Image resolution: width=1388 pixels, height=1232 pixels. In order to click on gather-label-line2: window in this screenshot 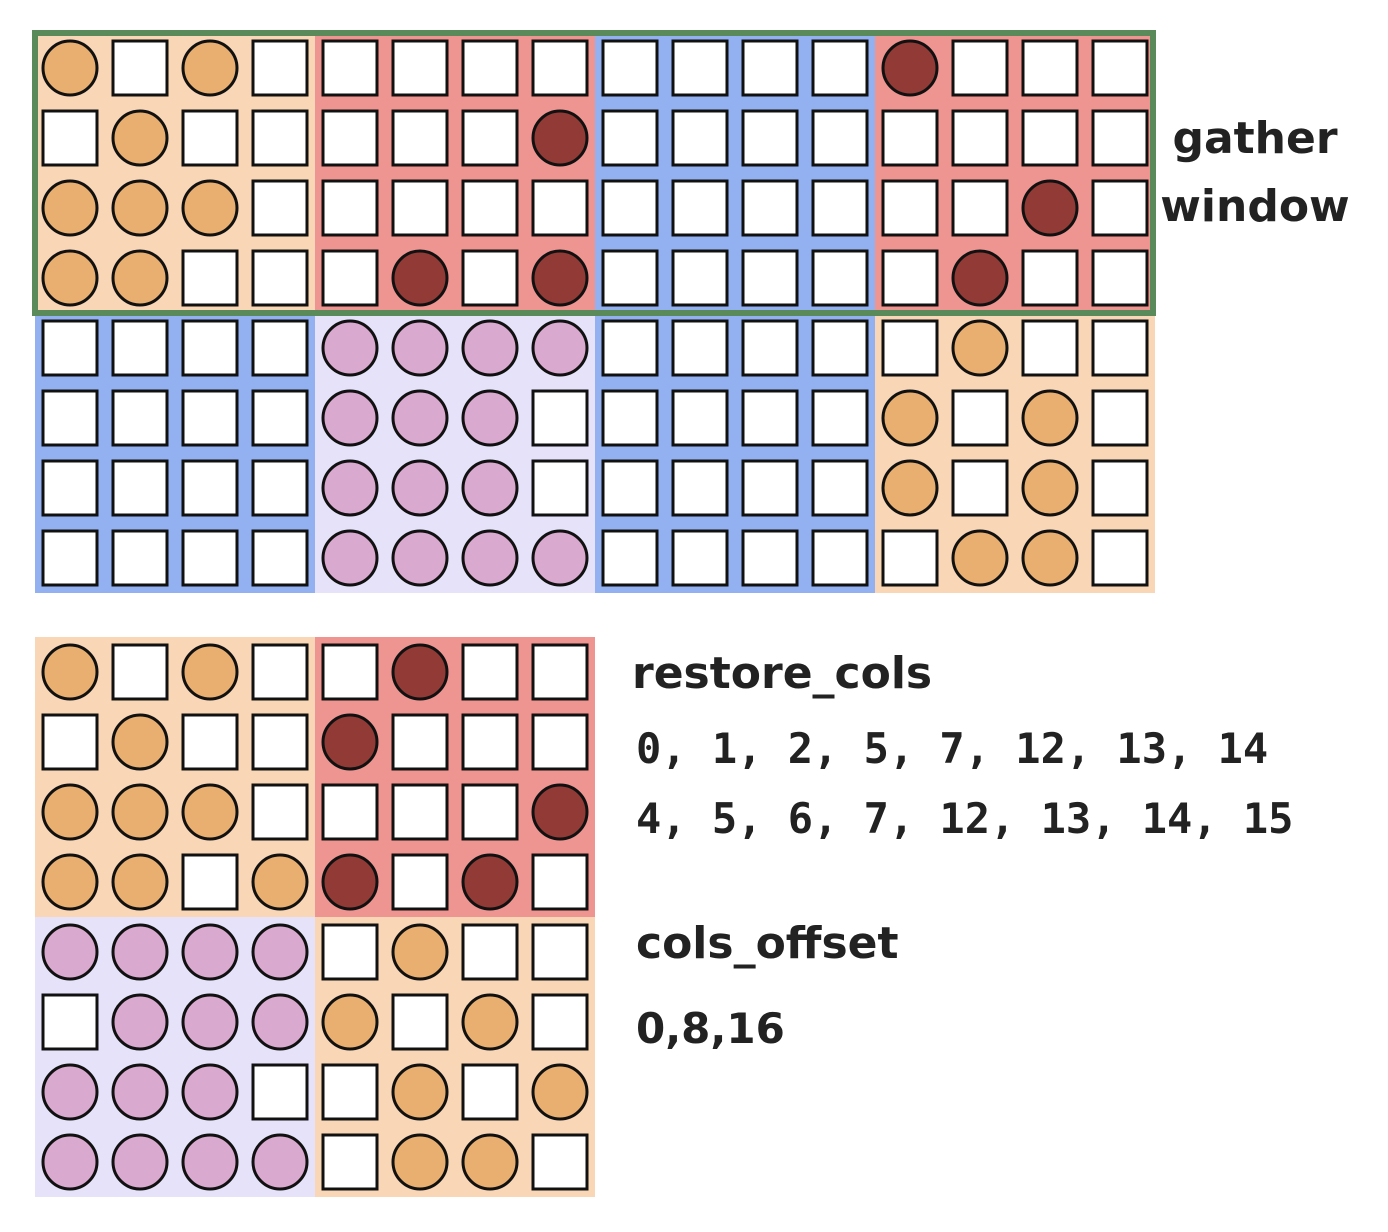, I will do `click(1255, 206)`.